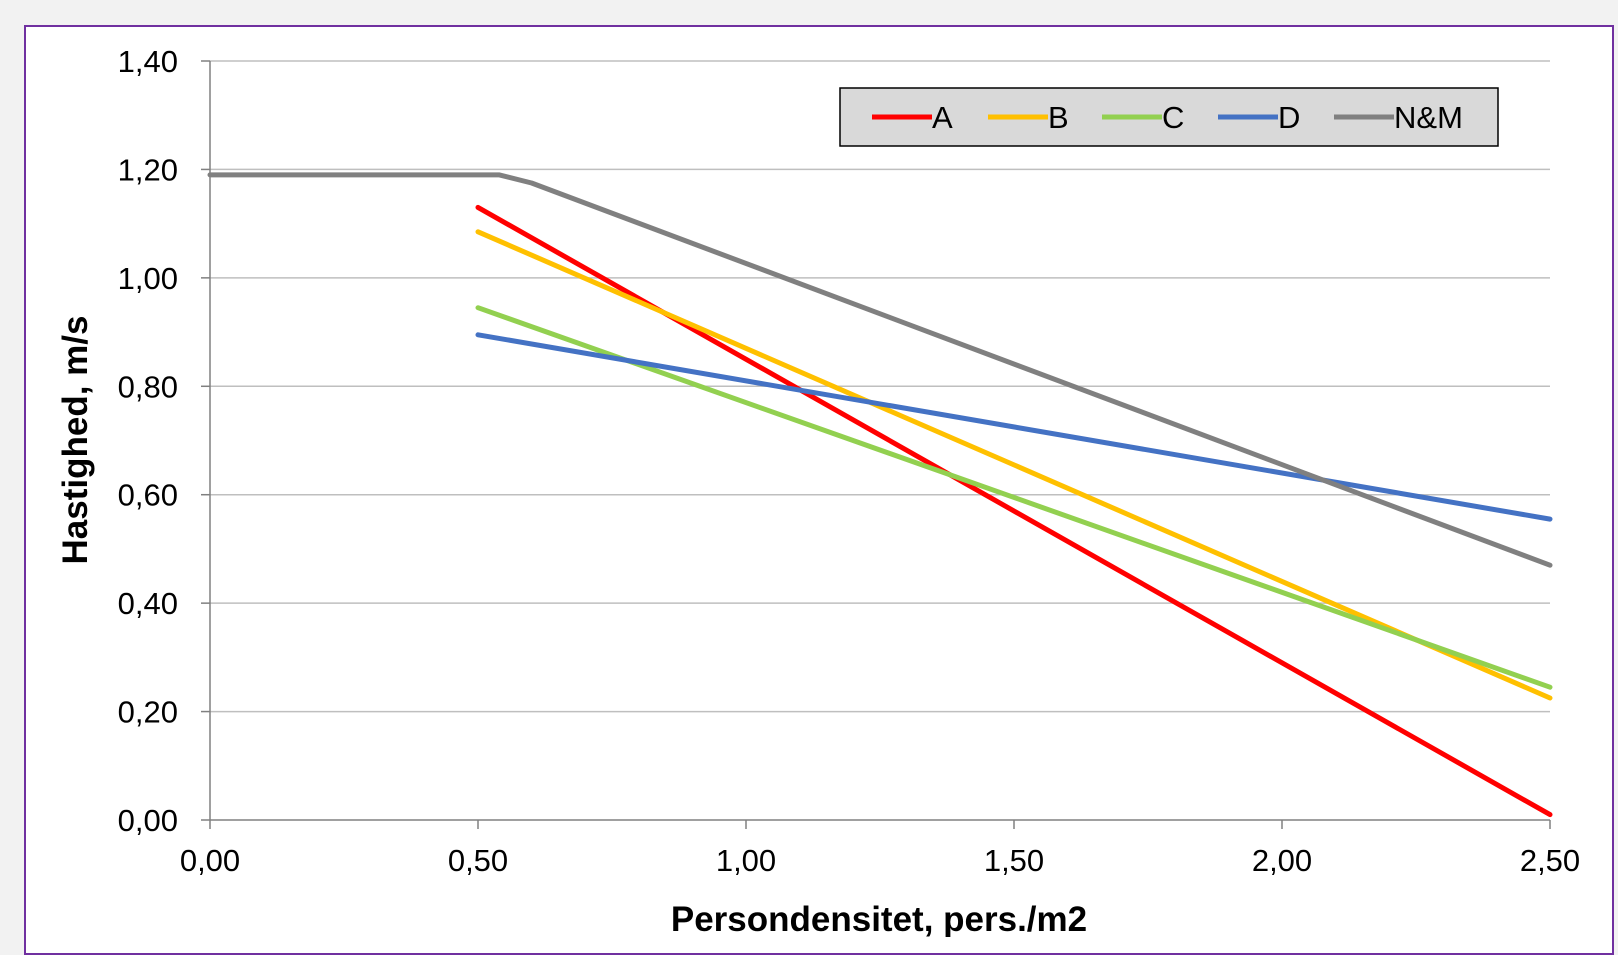 The width and height of the screenshot is (1618, 955). I want to click on legend-label: B, so click(1058, 117).